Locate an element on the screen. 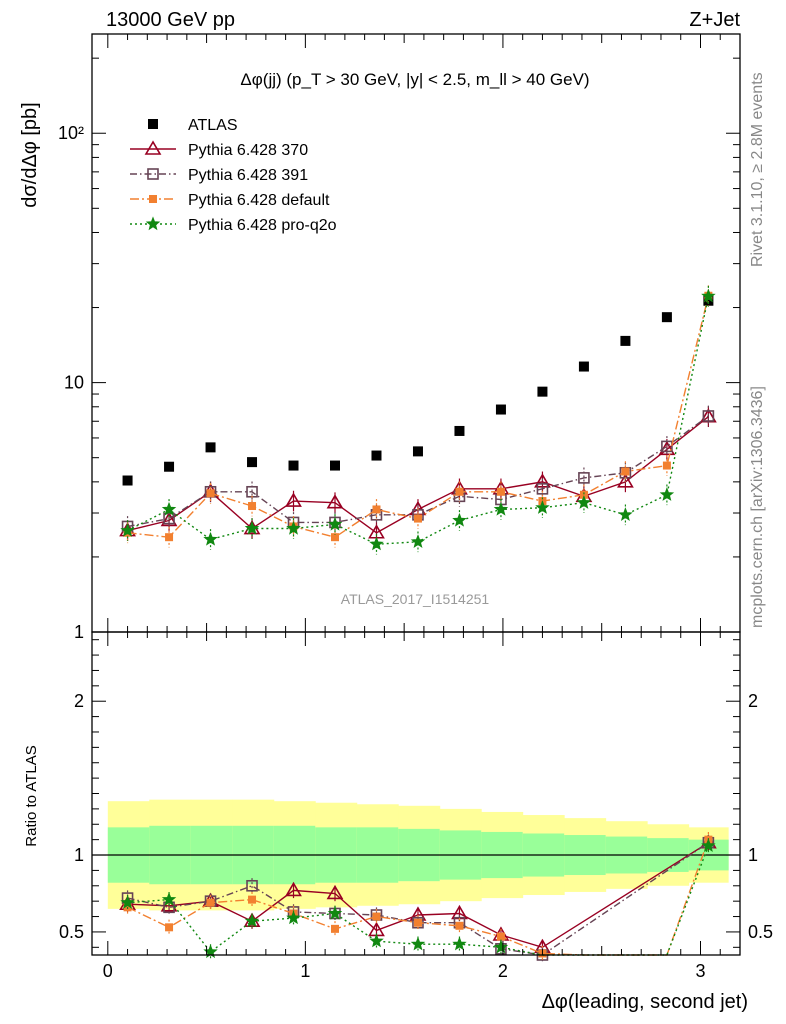 This screenshot has height=1024, width=786. legend-entry-p370: Pythia 6.428 370 is located at coordinates (219, 149).